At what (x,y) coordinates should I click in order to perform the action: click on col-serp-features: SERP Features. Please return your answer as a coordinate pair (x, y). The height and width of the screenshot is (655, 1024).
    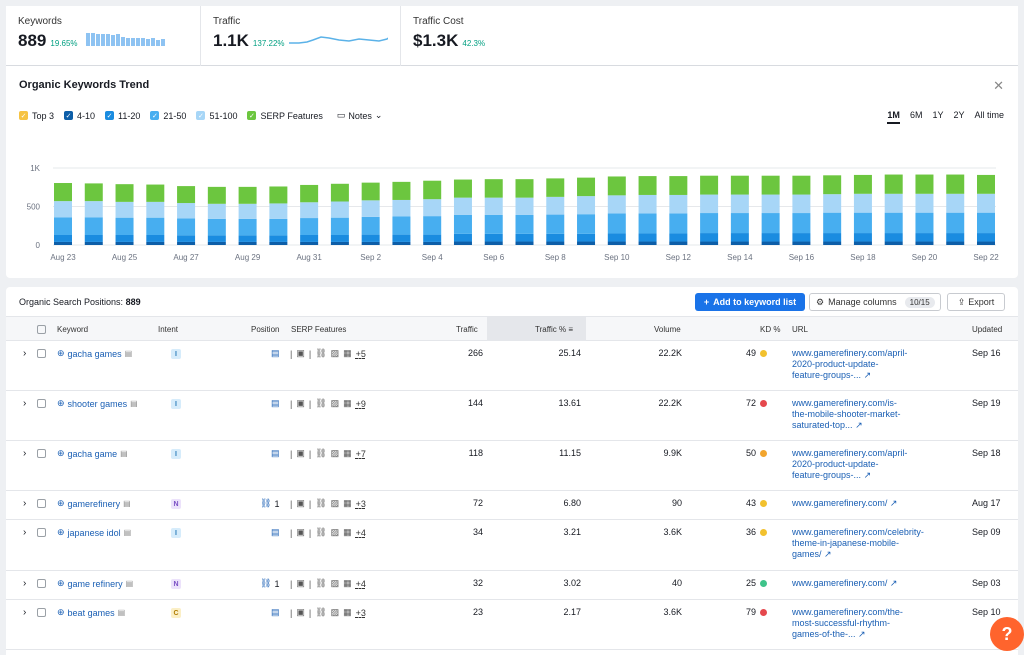
    Looking at the image, I should click on (319, 329).